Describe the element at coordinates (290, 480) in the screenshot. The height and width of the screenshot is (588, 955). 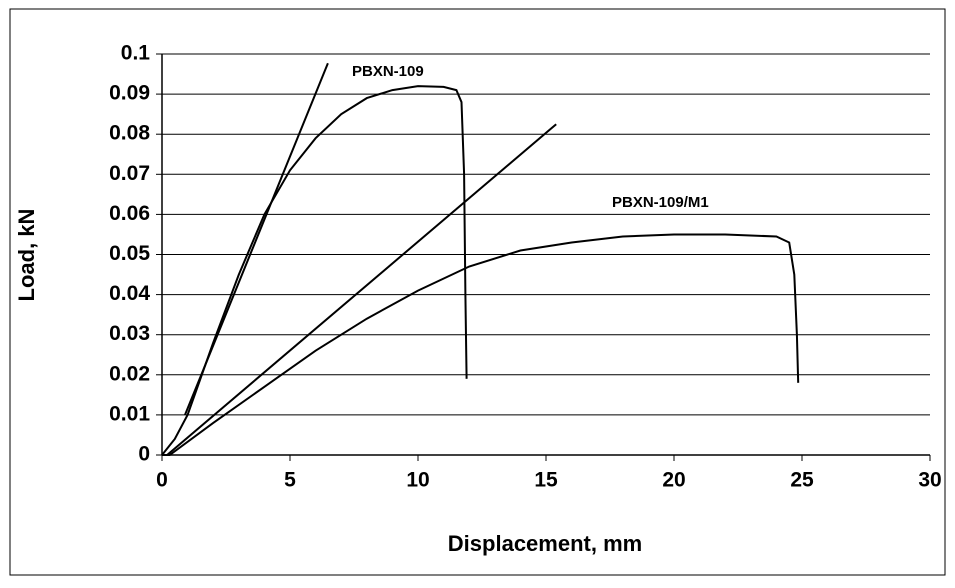
I see `x-tick-label: 5` at that location.